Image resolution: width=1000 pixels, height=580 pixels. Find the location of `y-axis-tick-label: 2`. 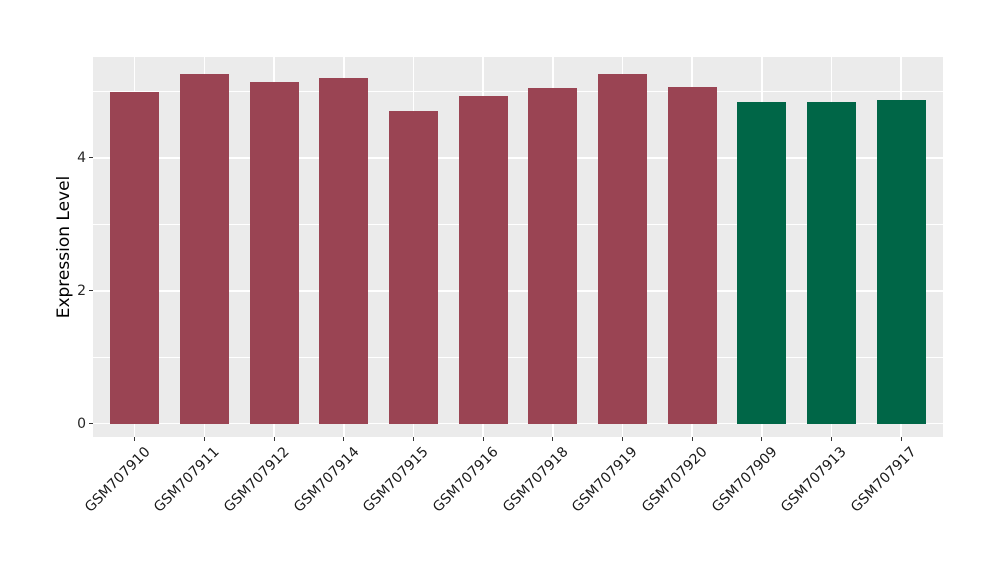

y-axis-tick-label: 2 is located at coordinates (81, 290).